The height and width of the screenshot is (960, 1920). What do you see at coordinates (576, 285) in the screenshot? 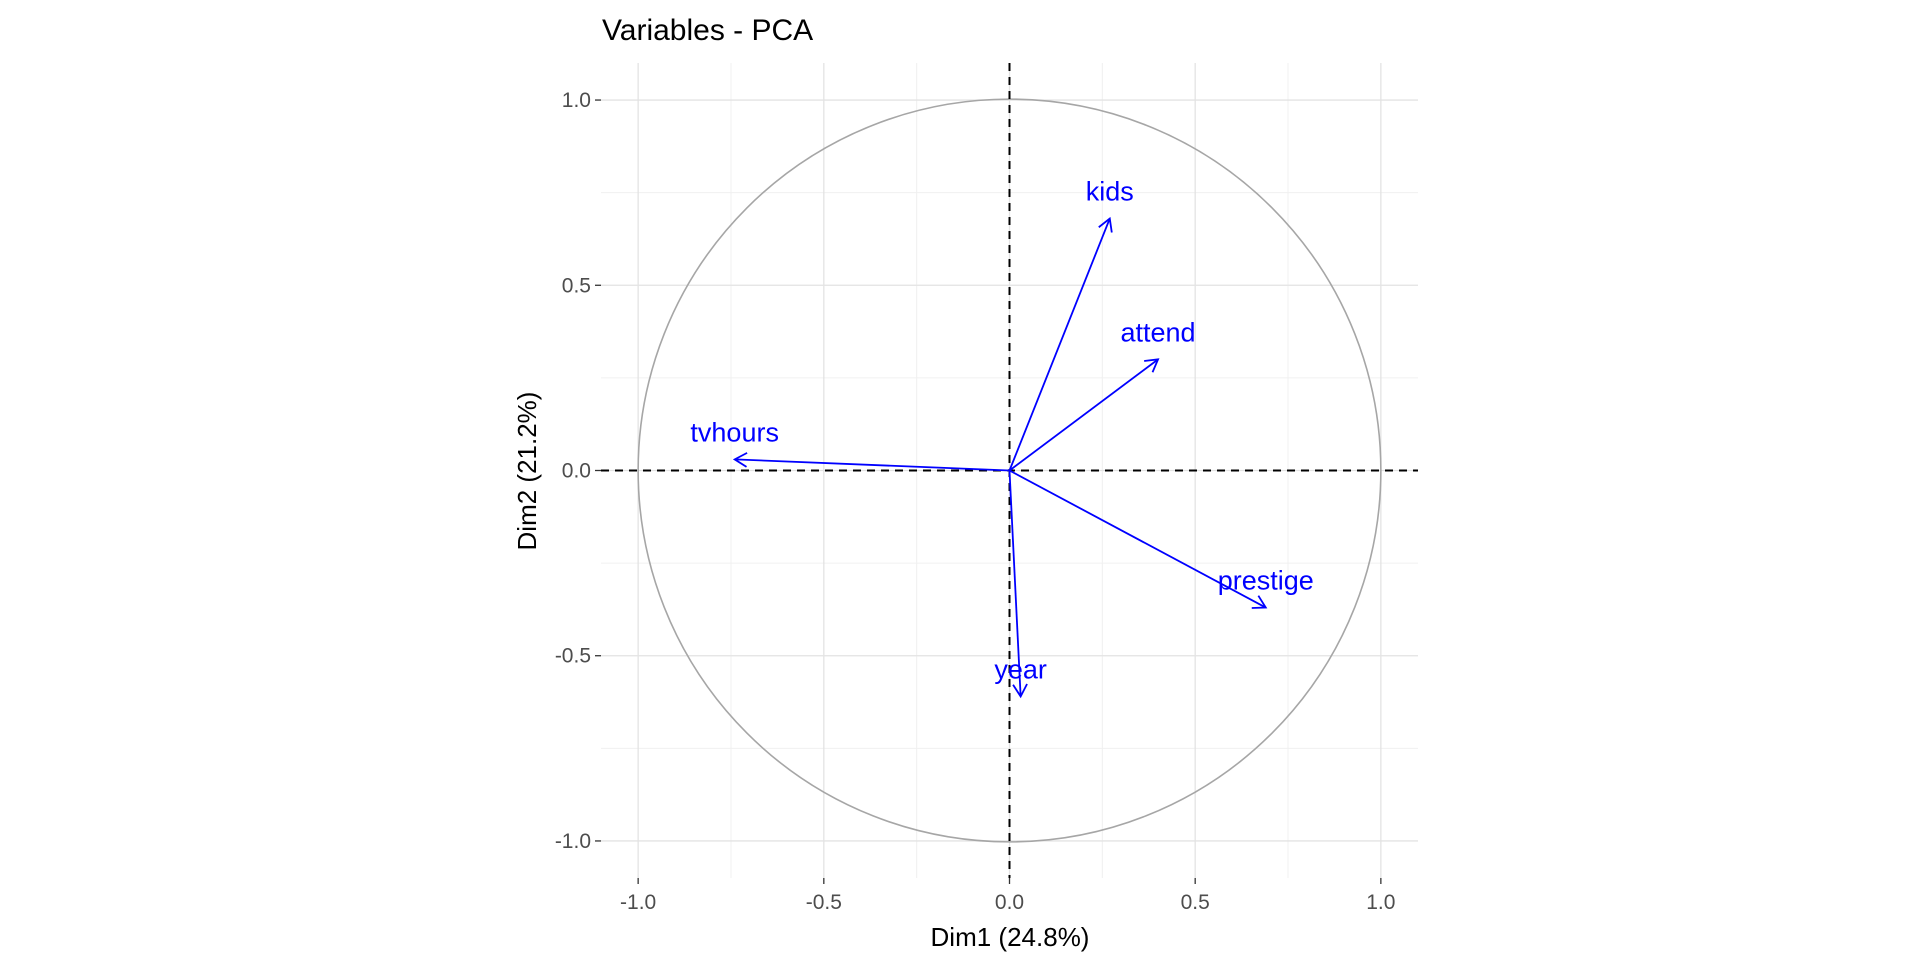
I see `y-tick-label: 0.5` at bounding box center [576, 285].